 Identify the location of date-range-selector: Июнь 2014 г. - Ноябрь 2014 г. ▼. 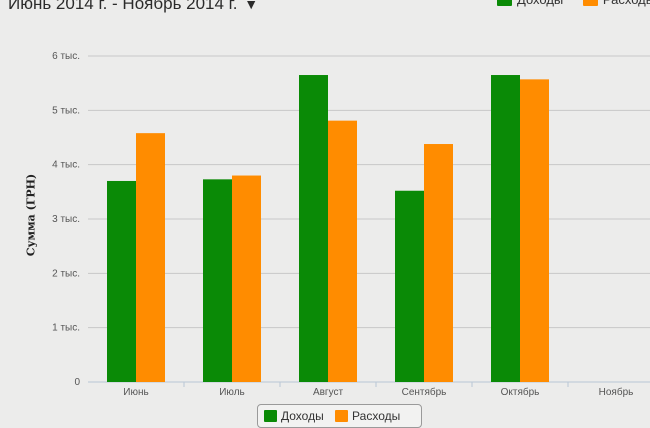
(133, 7).